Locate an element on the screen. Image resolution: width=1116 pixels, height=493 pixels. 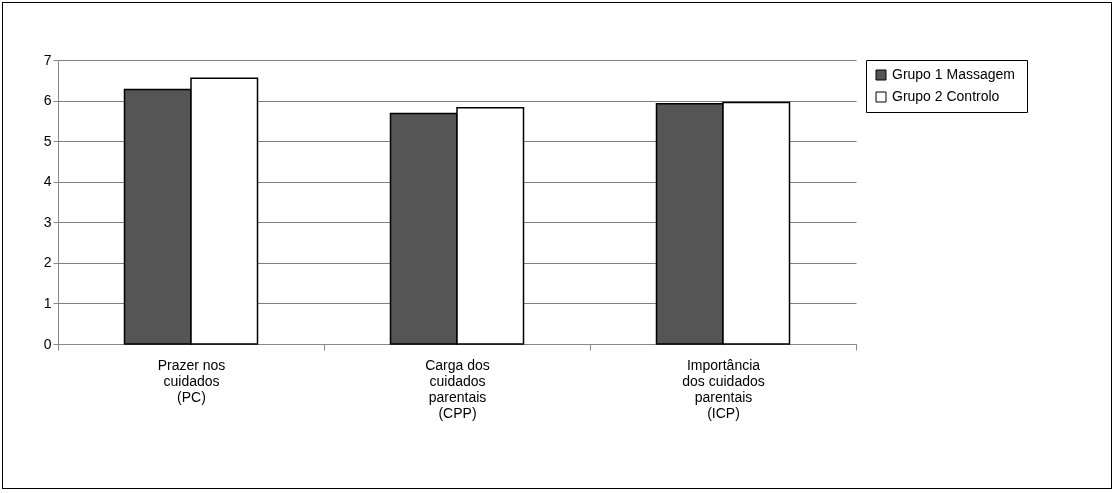
y-tick-label: 0 is located at coordinates (47, 343).